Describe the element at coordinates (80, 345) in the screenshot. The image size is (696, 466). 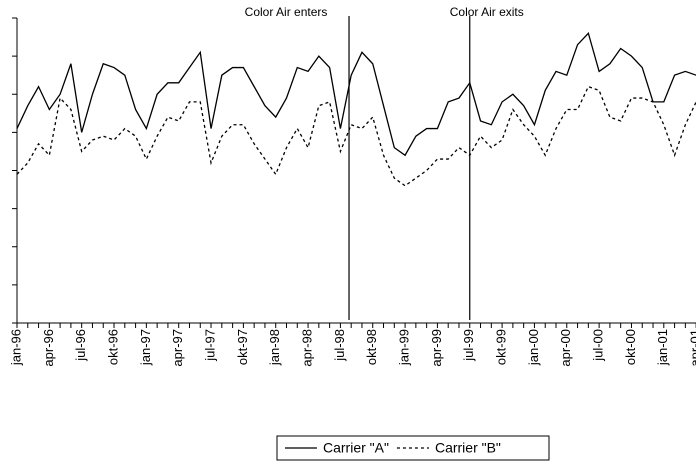
I see `x-tick-label: jul-96` at that location.